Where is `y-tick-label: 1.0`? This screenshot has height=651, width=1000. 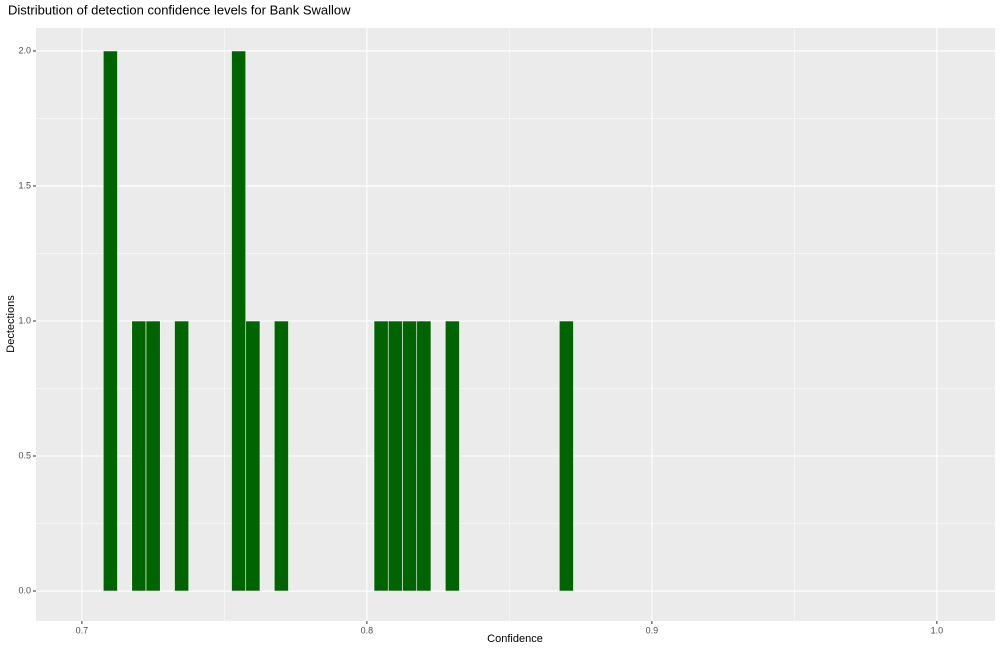 y-tick-label: 1.0 is located at coordinates (24, 320).